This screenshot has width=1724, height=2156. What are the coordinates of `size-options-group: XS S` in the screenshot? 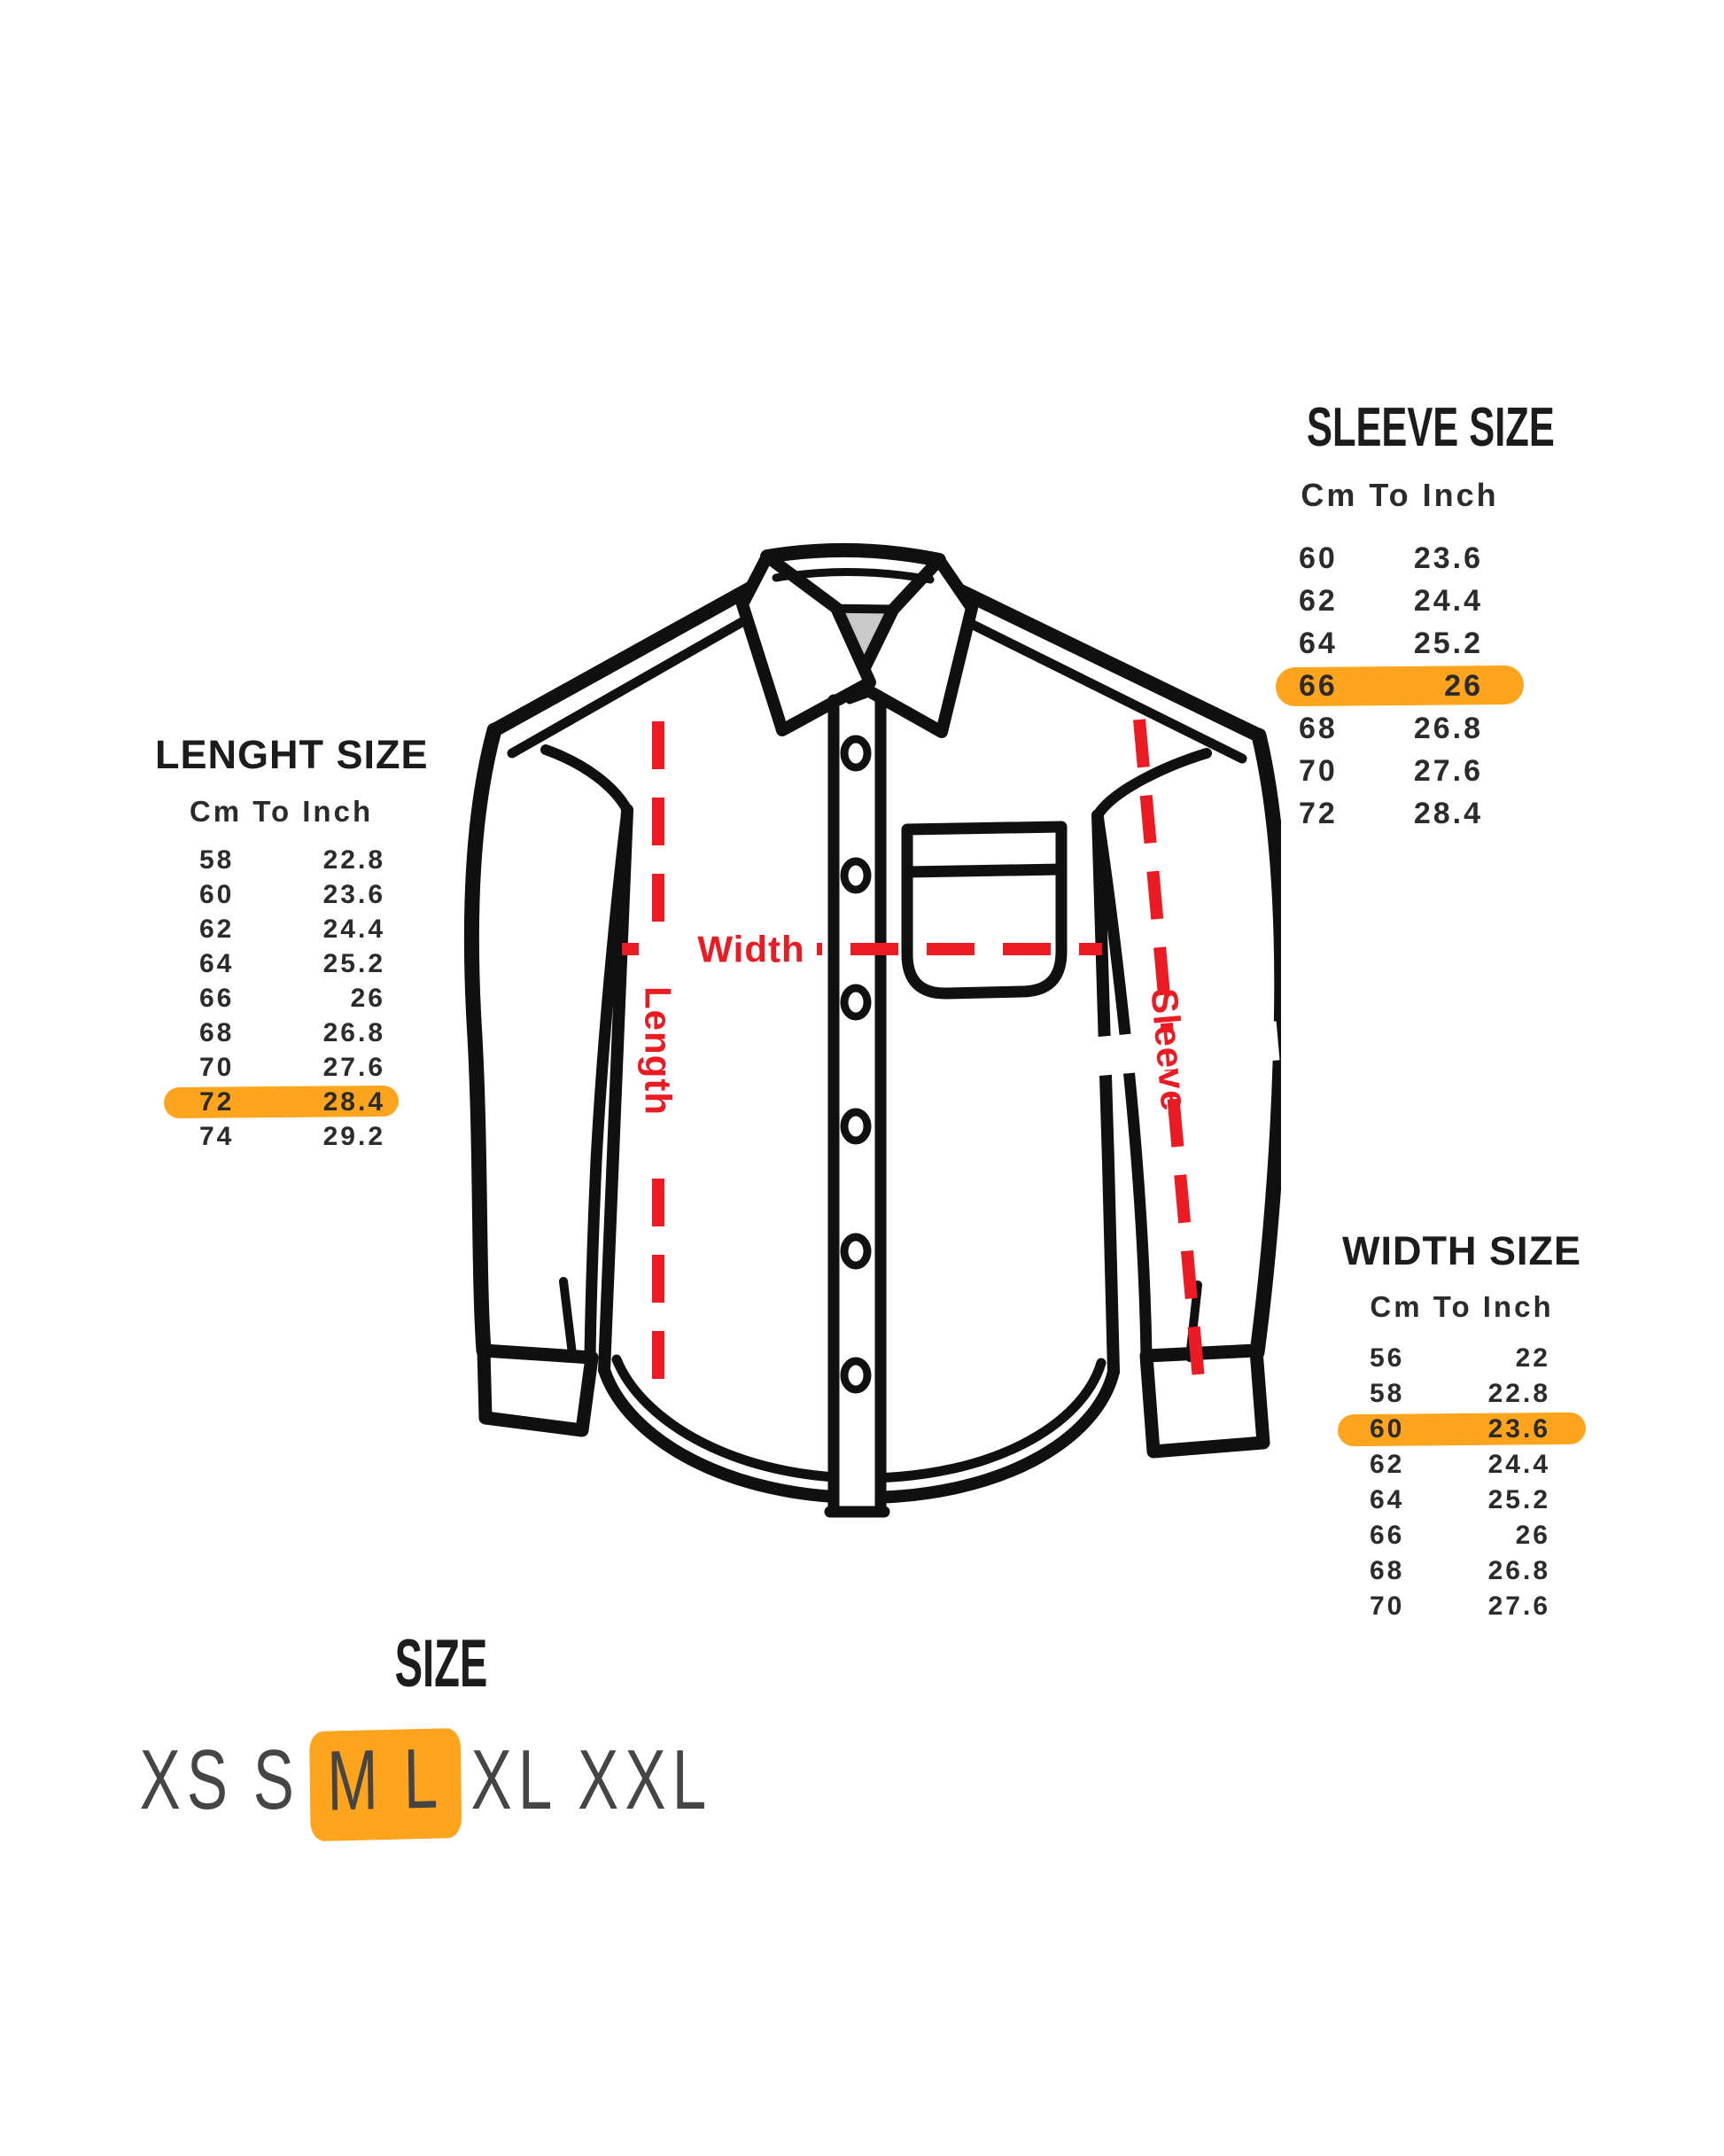 It's located at (220, 1780).